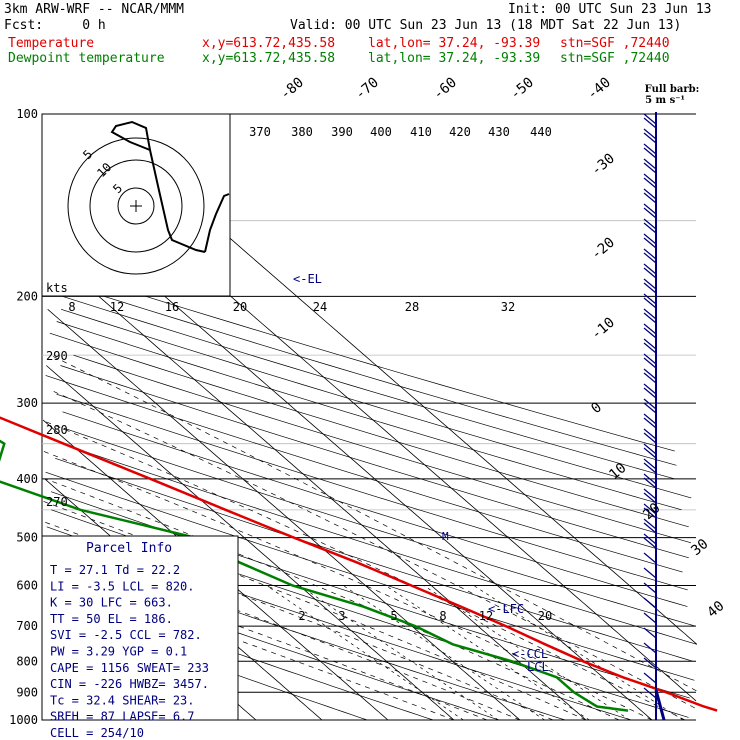  What do you see at coordinates (341, 616) in the screenshot?
I see `mixing-ratio-label-3: 3` at bounding box center [341, 616].